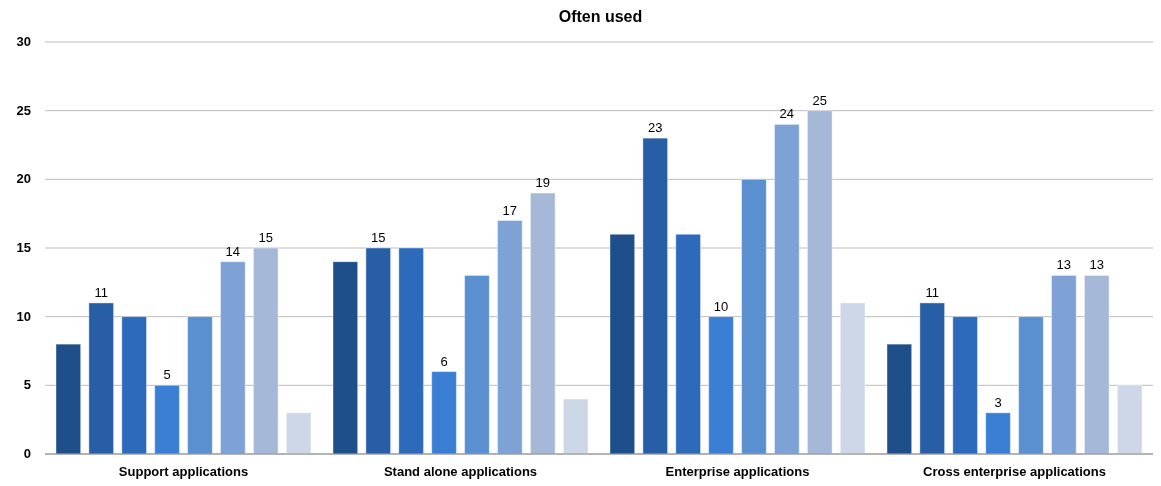 The image size is (1161, 486). I want to click on data-label: 19, so click(542, 183).